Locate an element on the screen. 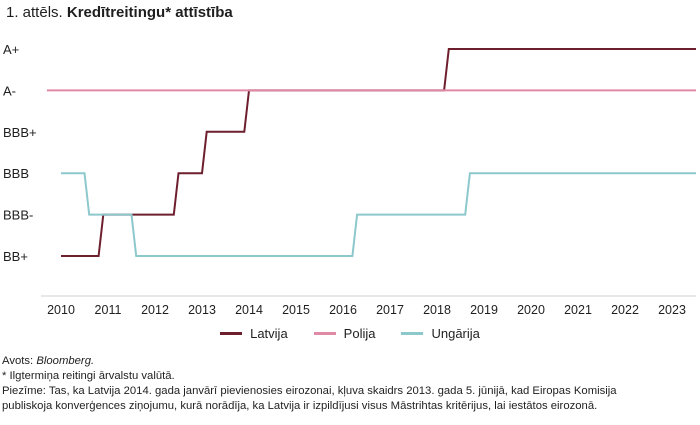  chart-title: 1. attēls. Kredītreitingu* attīstība is located at coordinates (119, 12).